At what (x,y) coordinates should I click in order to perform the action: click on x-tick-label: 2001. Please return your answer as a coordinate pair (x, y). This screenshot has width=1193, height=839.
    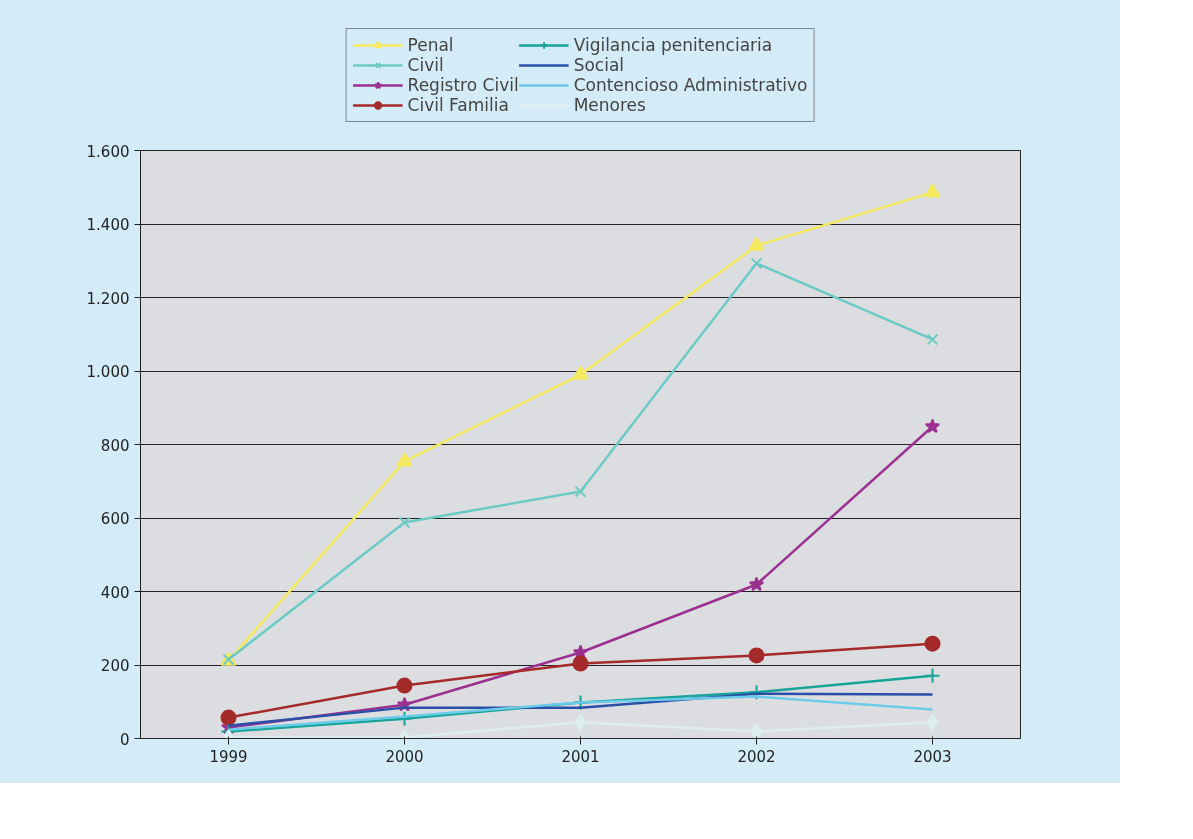
    Looking at the image, I should click on (580, 756).